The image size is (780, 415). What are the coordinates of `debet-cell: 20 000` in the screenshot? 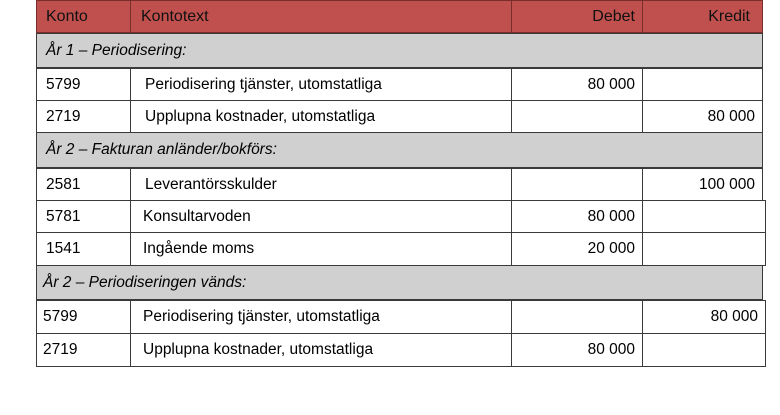 It's located at (577, 249).